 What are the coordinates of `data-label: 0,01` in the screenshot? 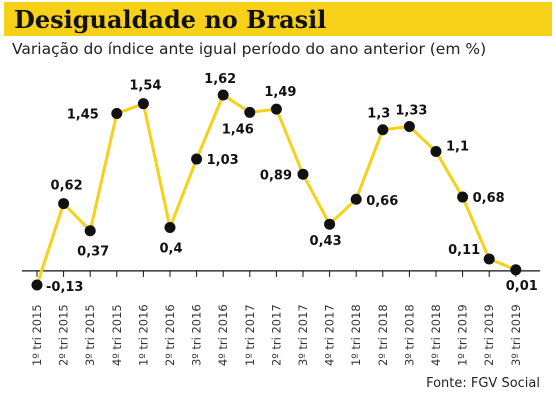 It's located at (522, 286).